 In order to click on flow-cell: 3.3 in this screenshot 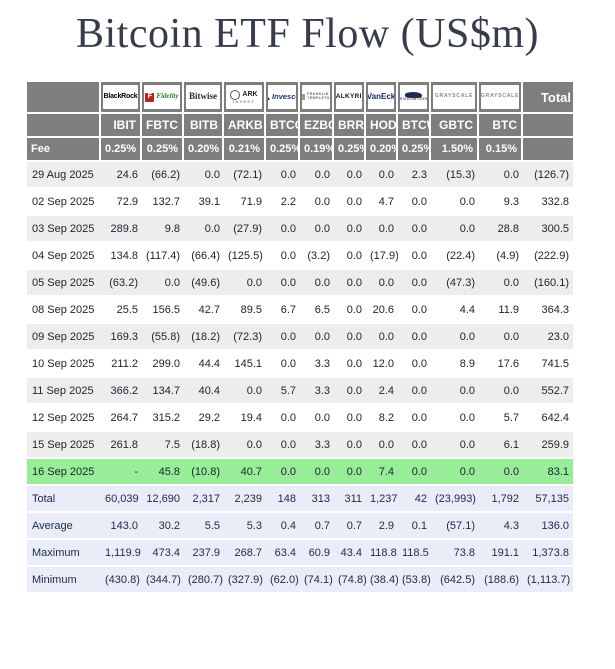, I will do `click(317, 391)`.